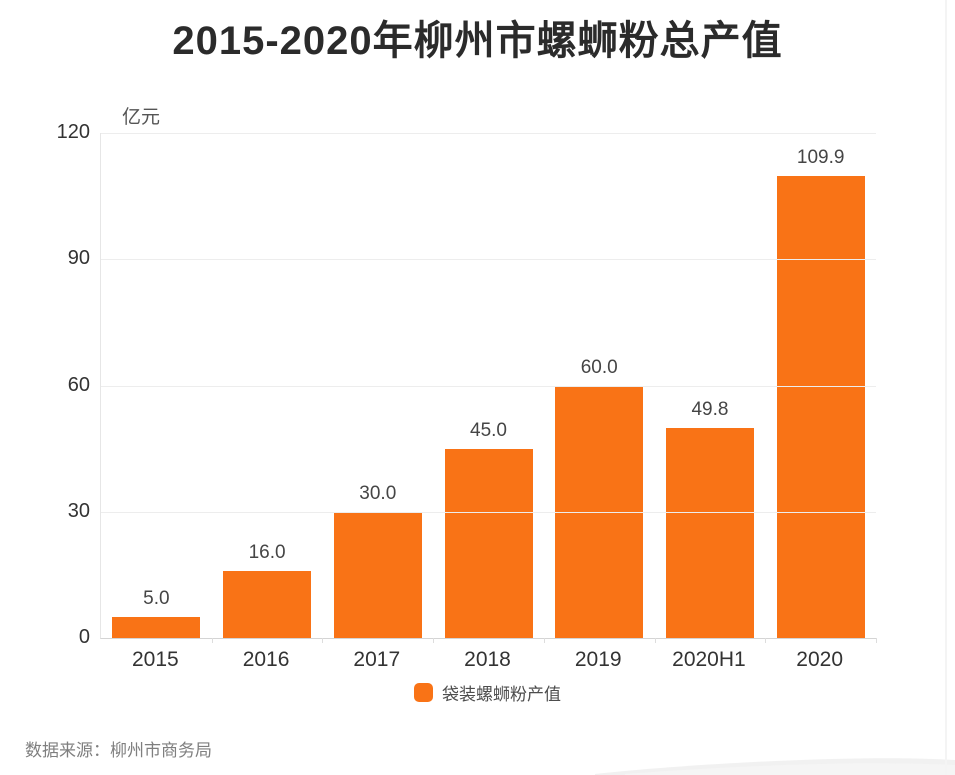 The height and width of the screenshot is (775, 955). What do you see at coordinates (819, 659) in the screenshot?
I see `x-axis-category-label: 2020` at bounding box center [819, 659].